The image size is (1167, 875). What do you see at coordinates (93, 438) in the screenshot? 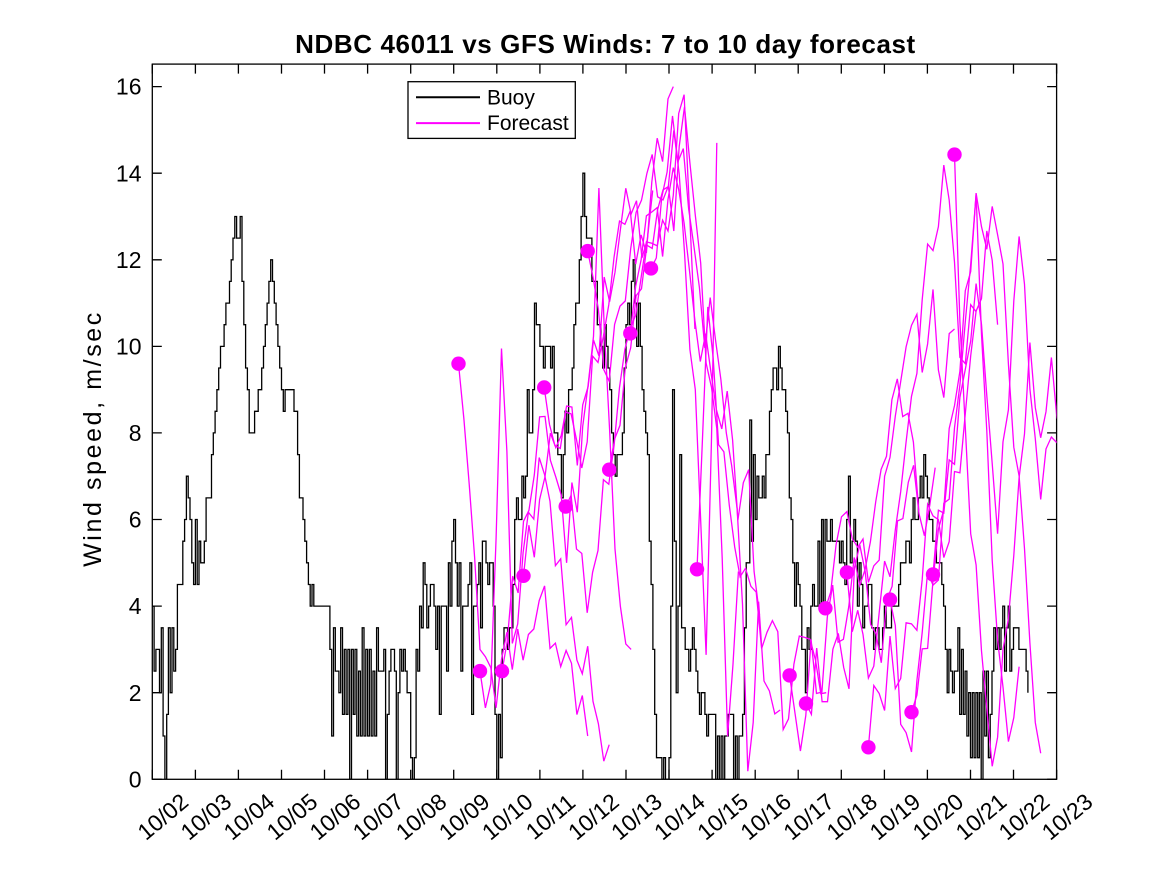
I see `svg-text: Wind speed, m/sec` at bounding box center [93, 438].